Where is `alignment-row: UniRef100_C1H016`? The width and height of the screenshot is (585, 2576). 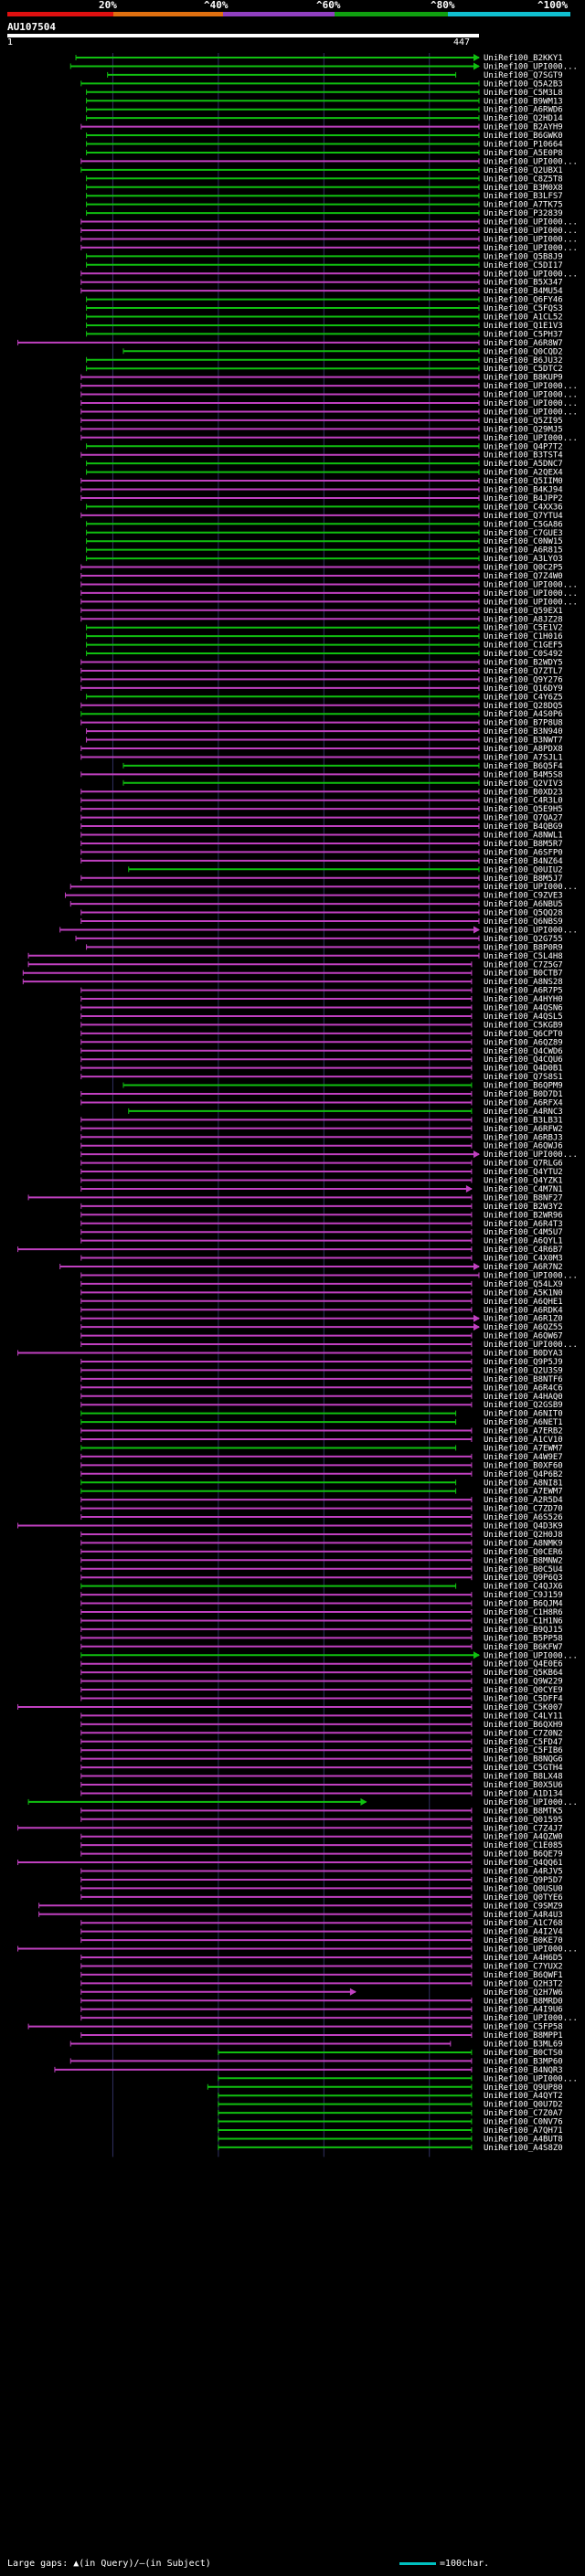
alignment-row: UniRef100_C1H016 is located at coordinates (325, 636).